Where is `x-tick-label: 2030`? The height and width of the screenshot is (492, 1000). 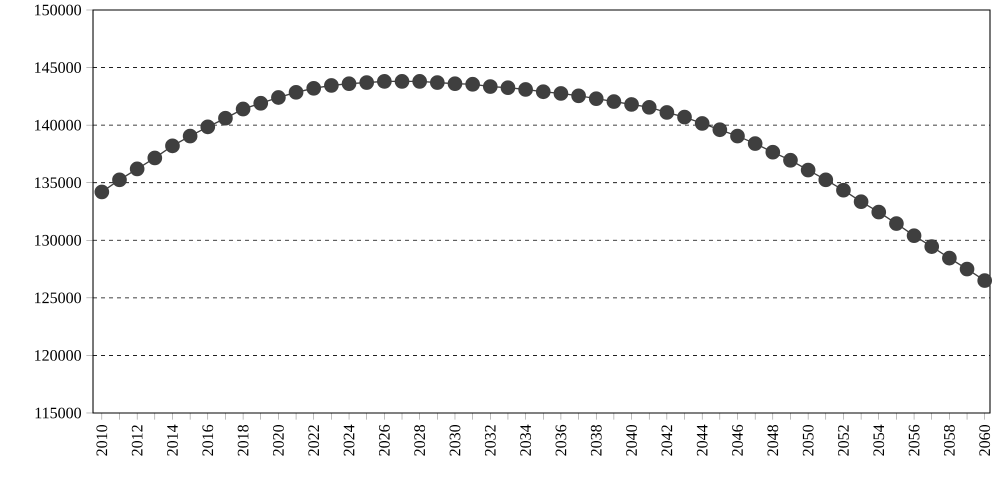 x-tick-label: 2030 is located at coordinates (455, 440).